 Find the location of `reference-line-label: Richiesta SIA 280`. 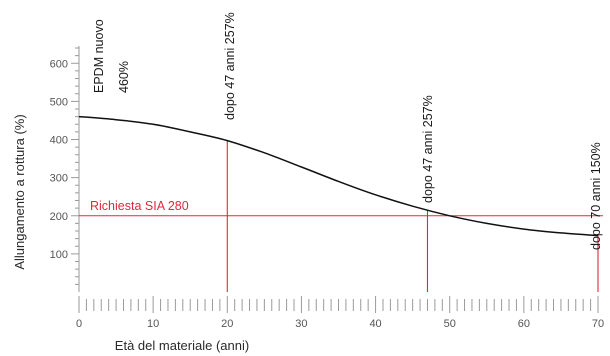

reference-line-label: Richiesta SIA 280 is located at coordinates (139, 206).